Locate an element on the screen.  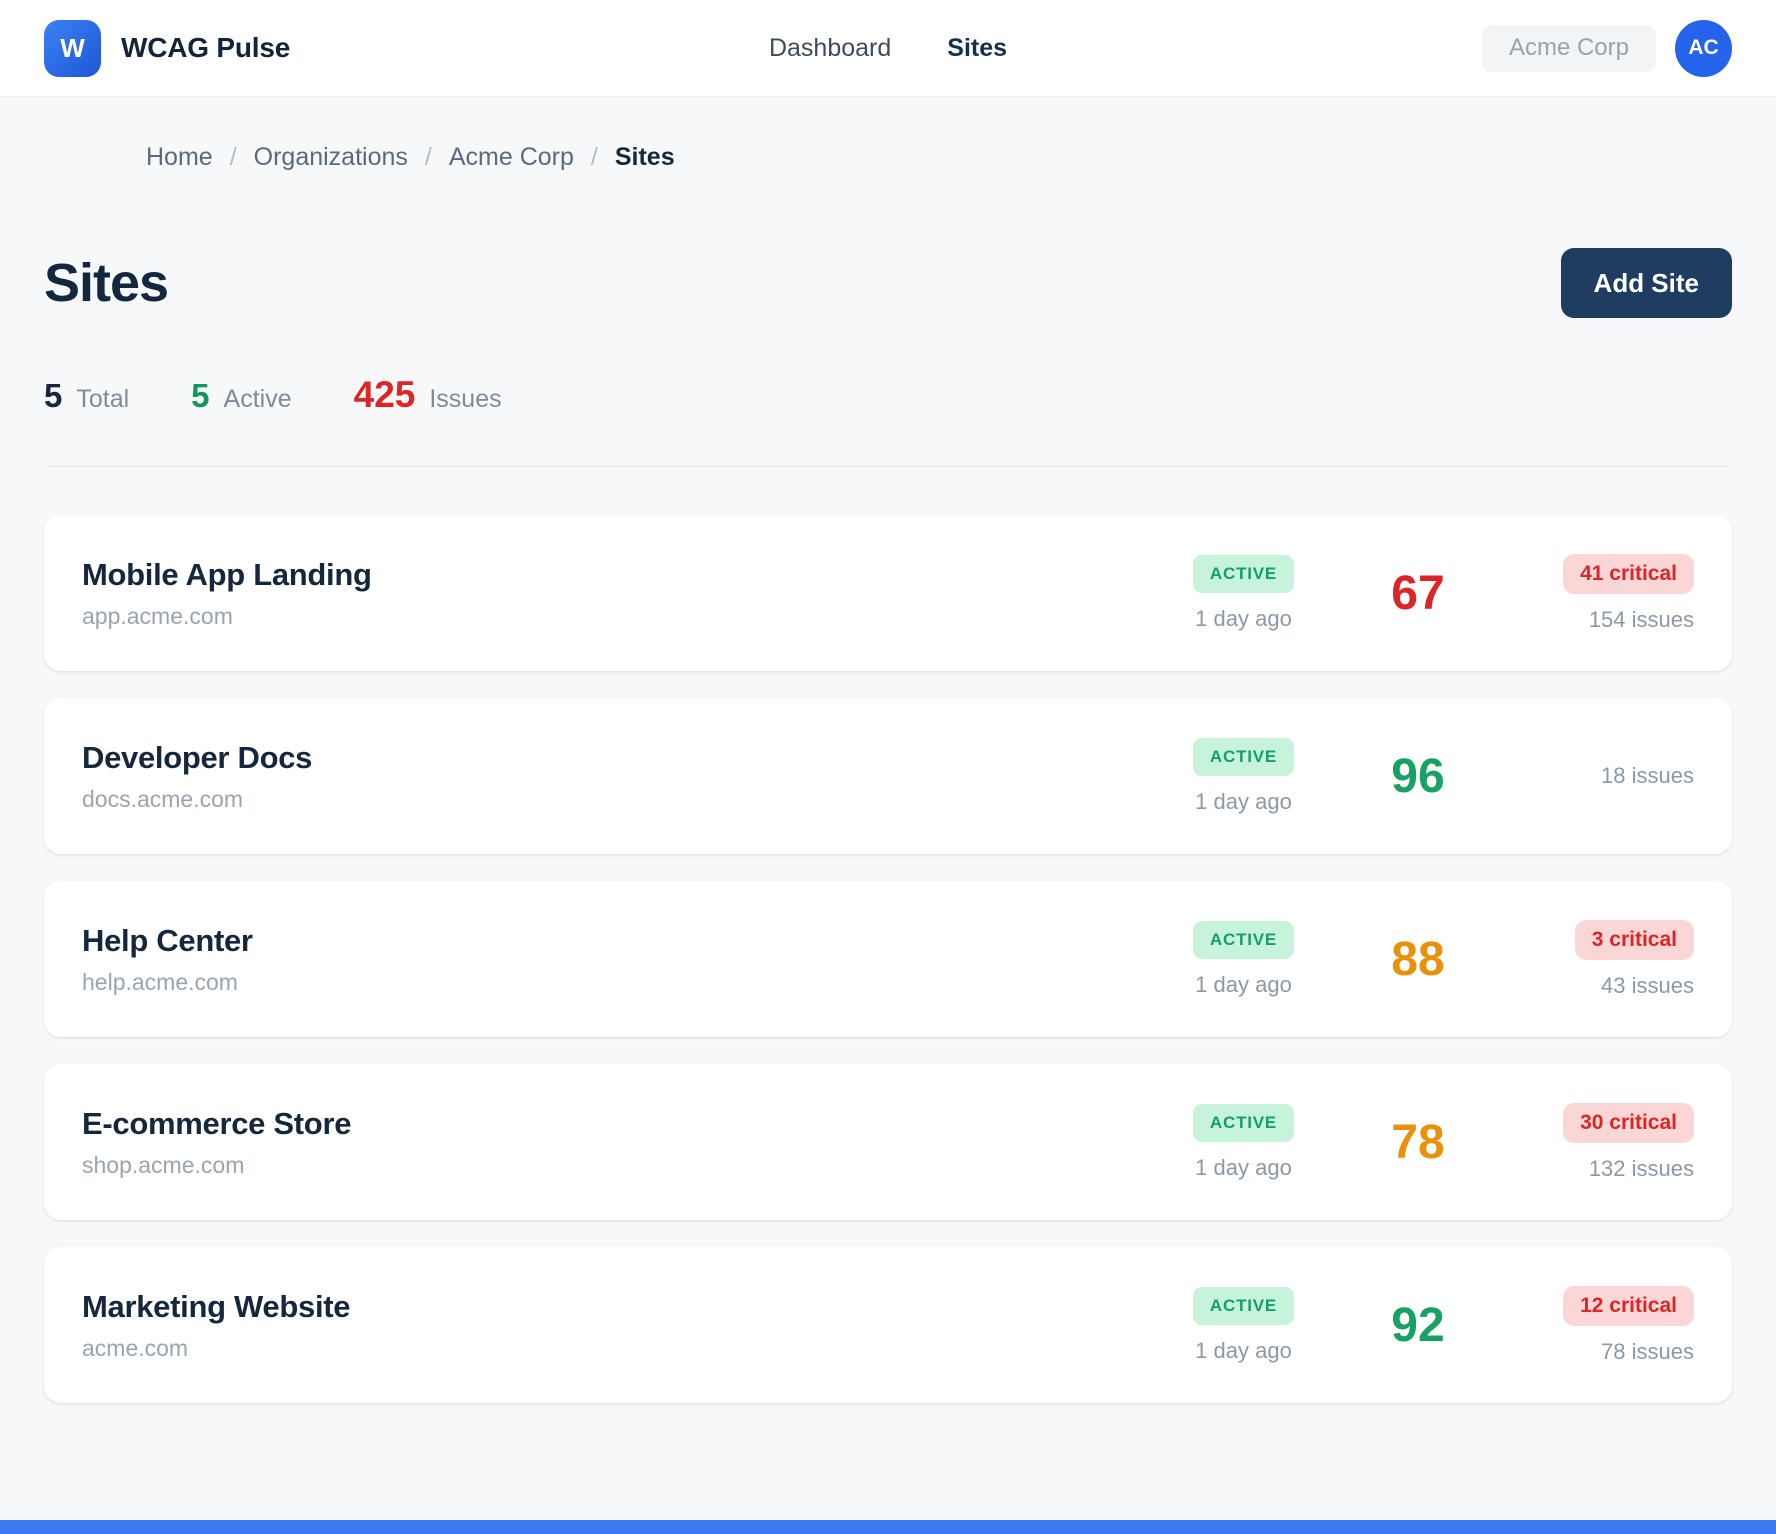
site-info: E-commerce Store shop.acme.com is located at coordinates (216, 1142).